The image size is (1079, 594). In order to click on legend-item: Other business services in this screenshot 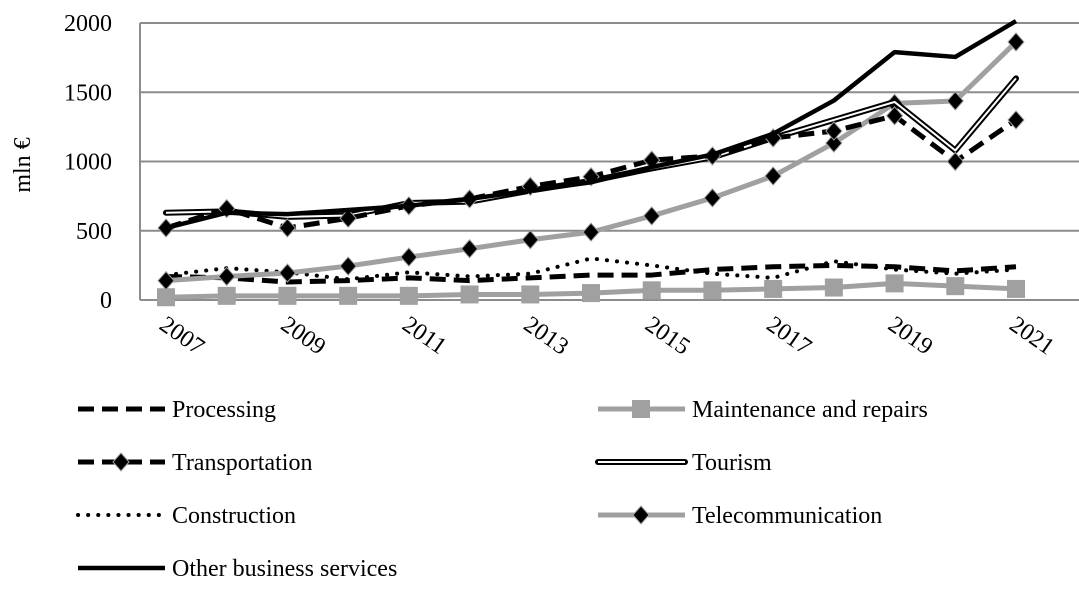, I will do `click(237, 569)`.